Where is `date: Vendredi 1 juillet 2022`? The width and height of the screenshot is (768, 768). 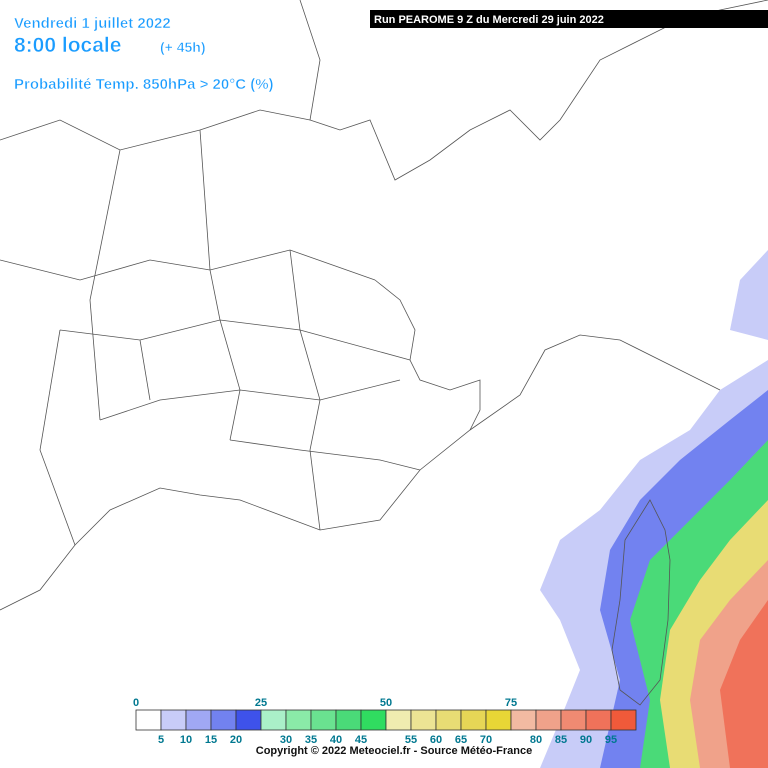
date: Vendredi 1 juillet 2022 is located at coordinates (92, 23).